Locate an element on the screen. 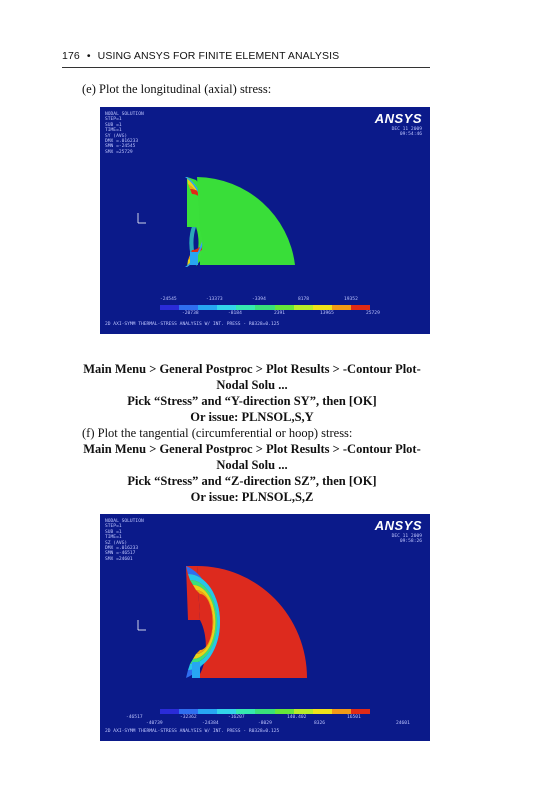  figure-date: DEC 11 2009 09:58:26 is located at coordinates (407, 539).